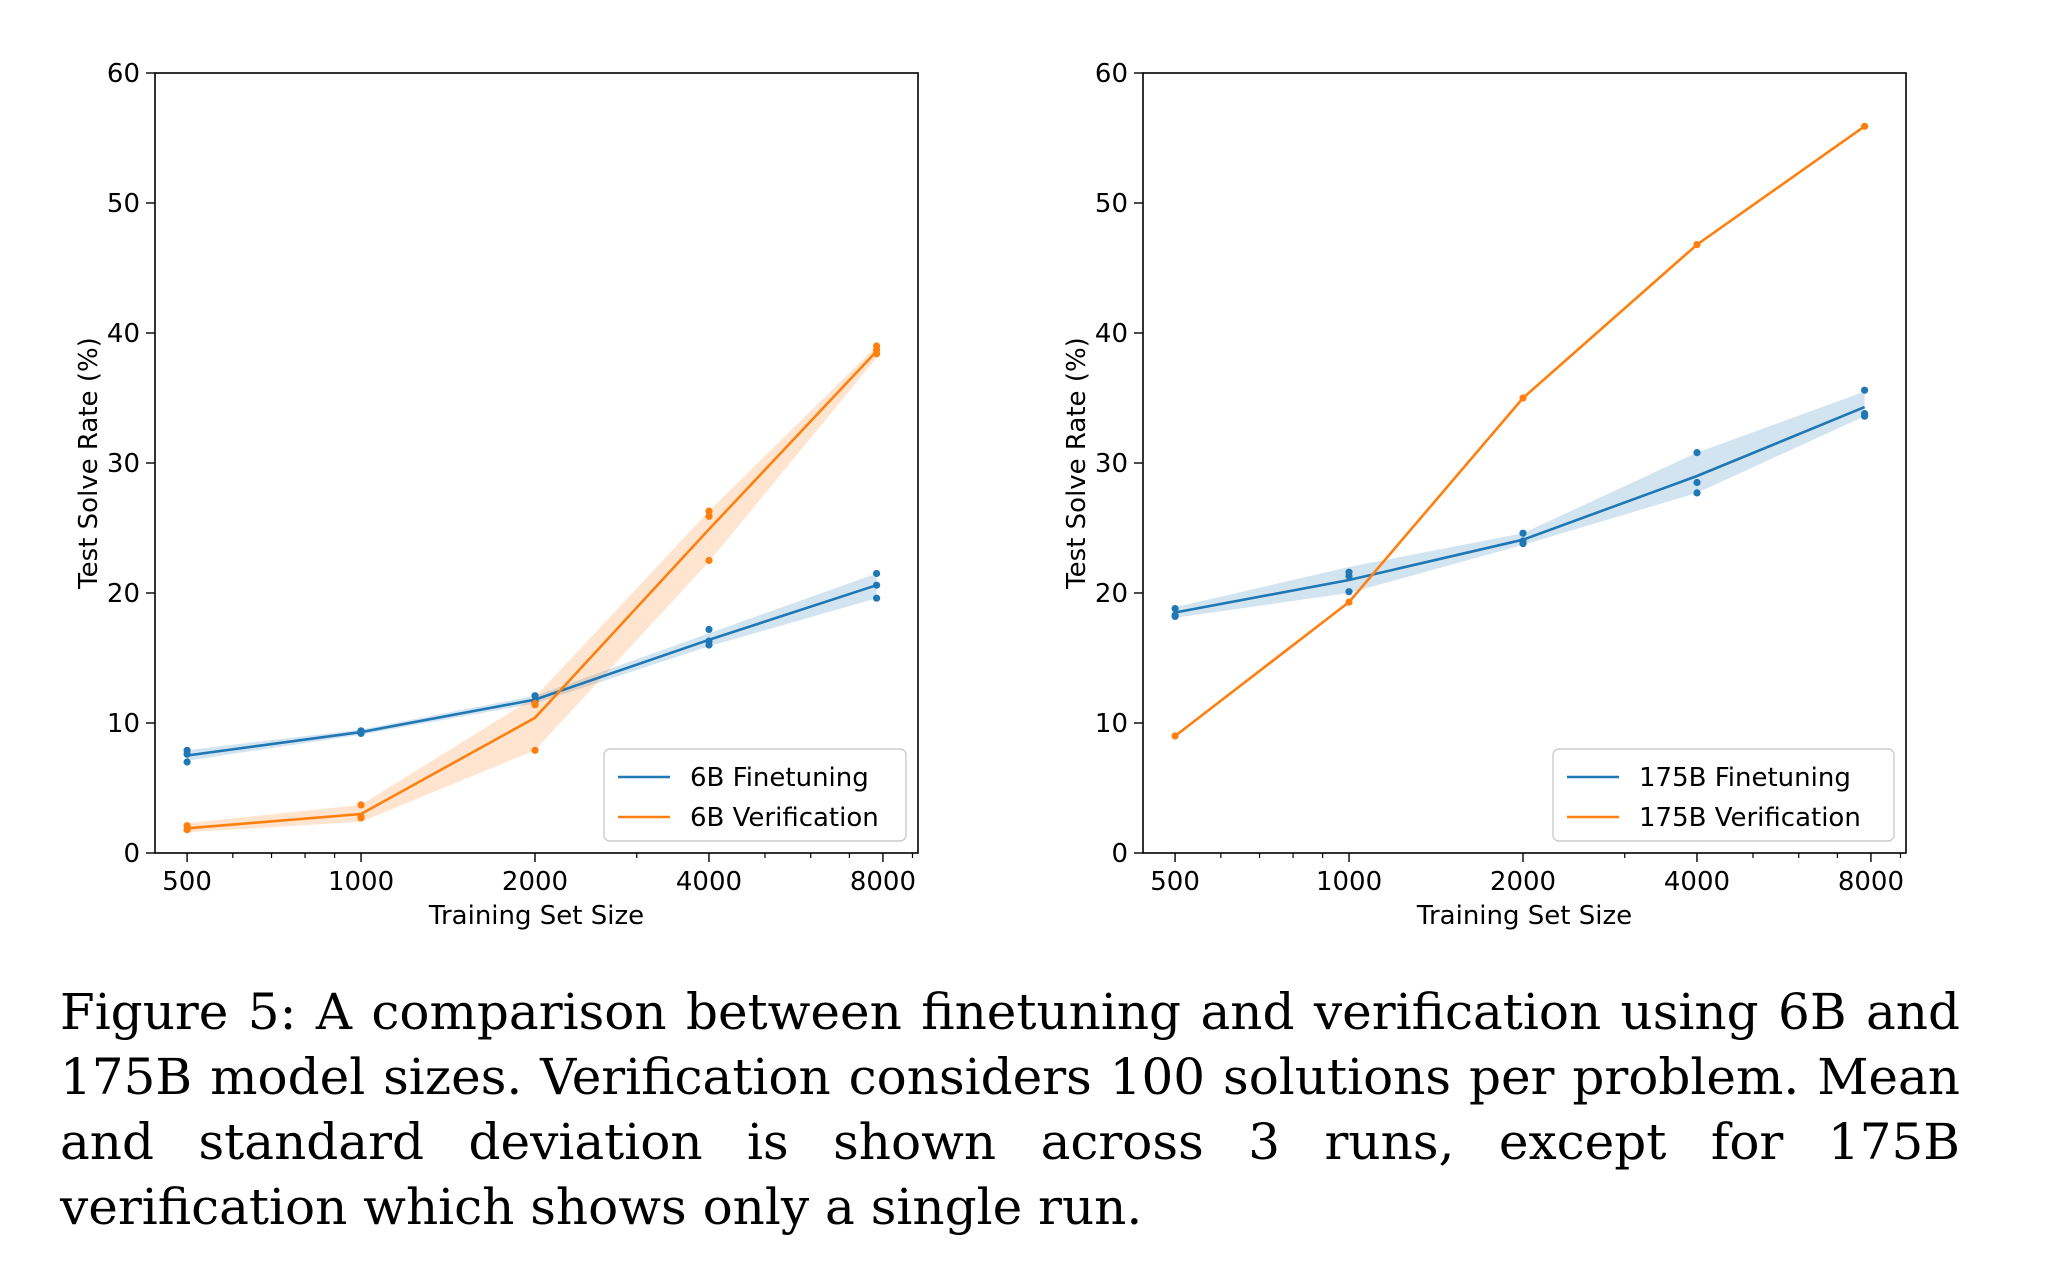 This screenshot has height=1288, width=2046. What do you see at coordinates (1750, 818) in the screenshot?
I see `legend-label: 175B Verification` at bounding box center [1750, 818].